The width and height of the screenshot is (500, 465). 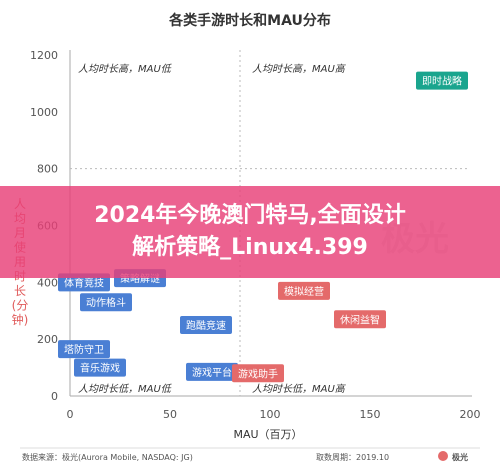 I want to click on x-tick-label: 200, so click(x=470, y=414).